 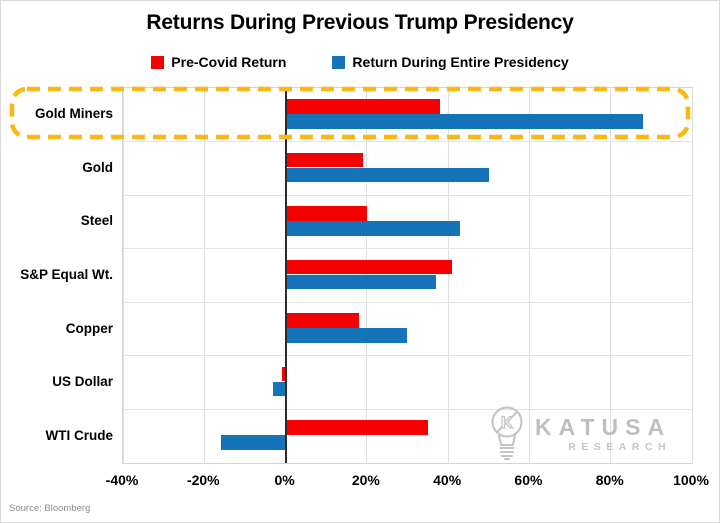 I want to click on x-axis: -40% -20% 0% 20% 40% 60% 80% 100%, so click(x=360, y=482).